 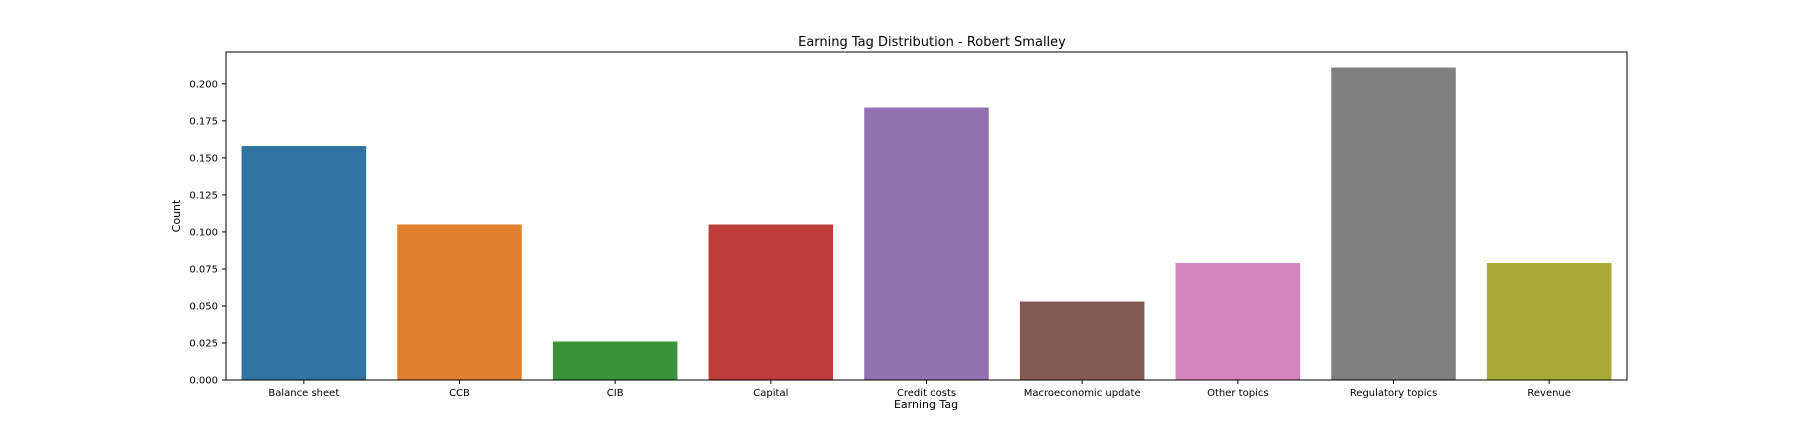 I want to click on x-axis-label: Earning Tag, so click(x=926, y=404).